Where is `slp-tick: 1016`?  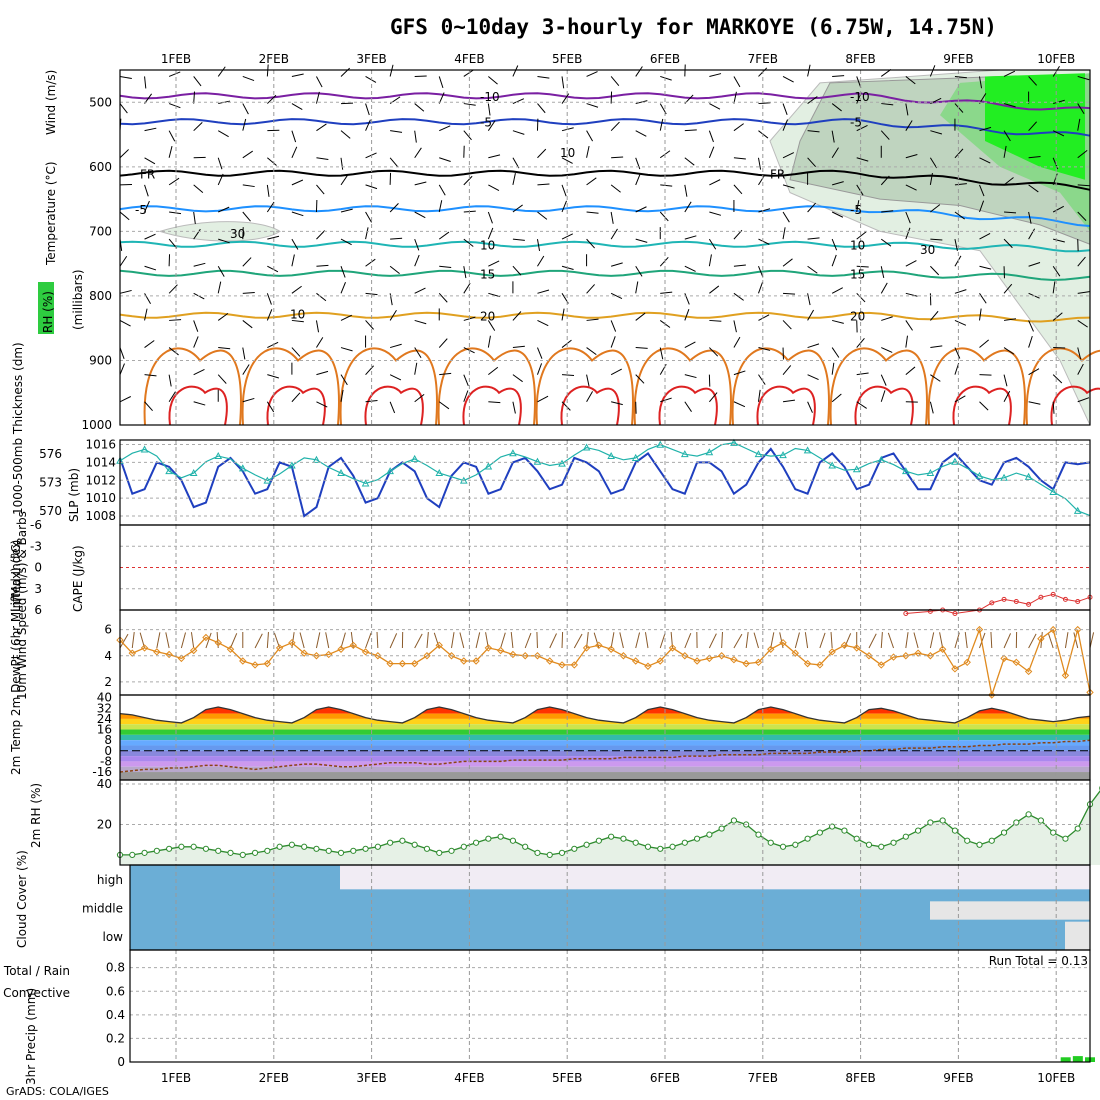
slp-tick: 1016 is located at coordinates (100, 444).